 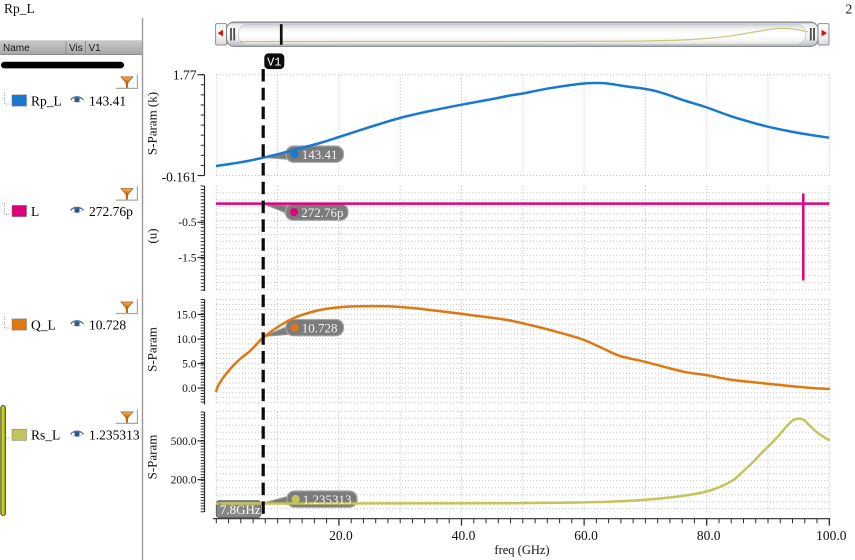 I want to click on svg-text: -0.5, so click(x=187, y=223).